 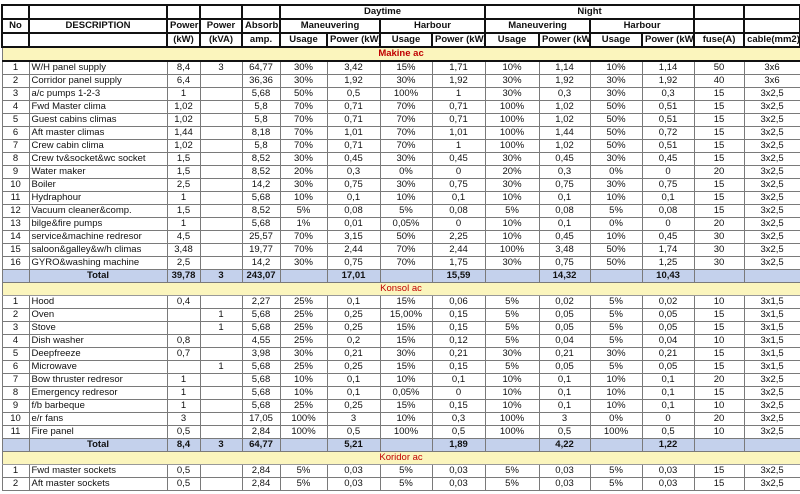 What do you see at coordinates (303, 341) in the screenshot?
I see `cell-day-man-usage: 25%` at bounding box center [303, 341].